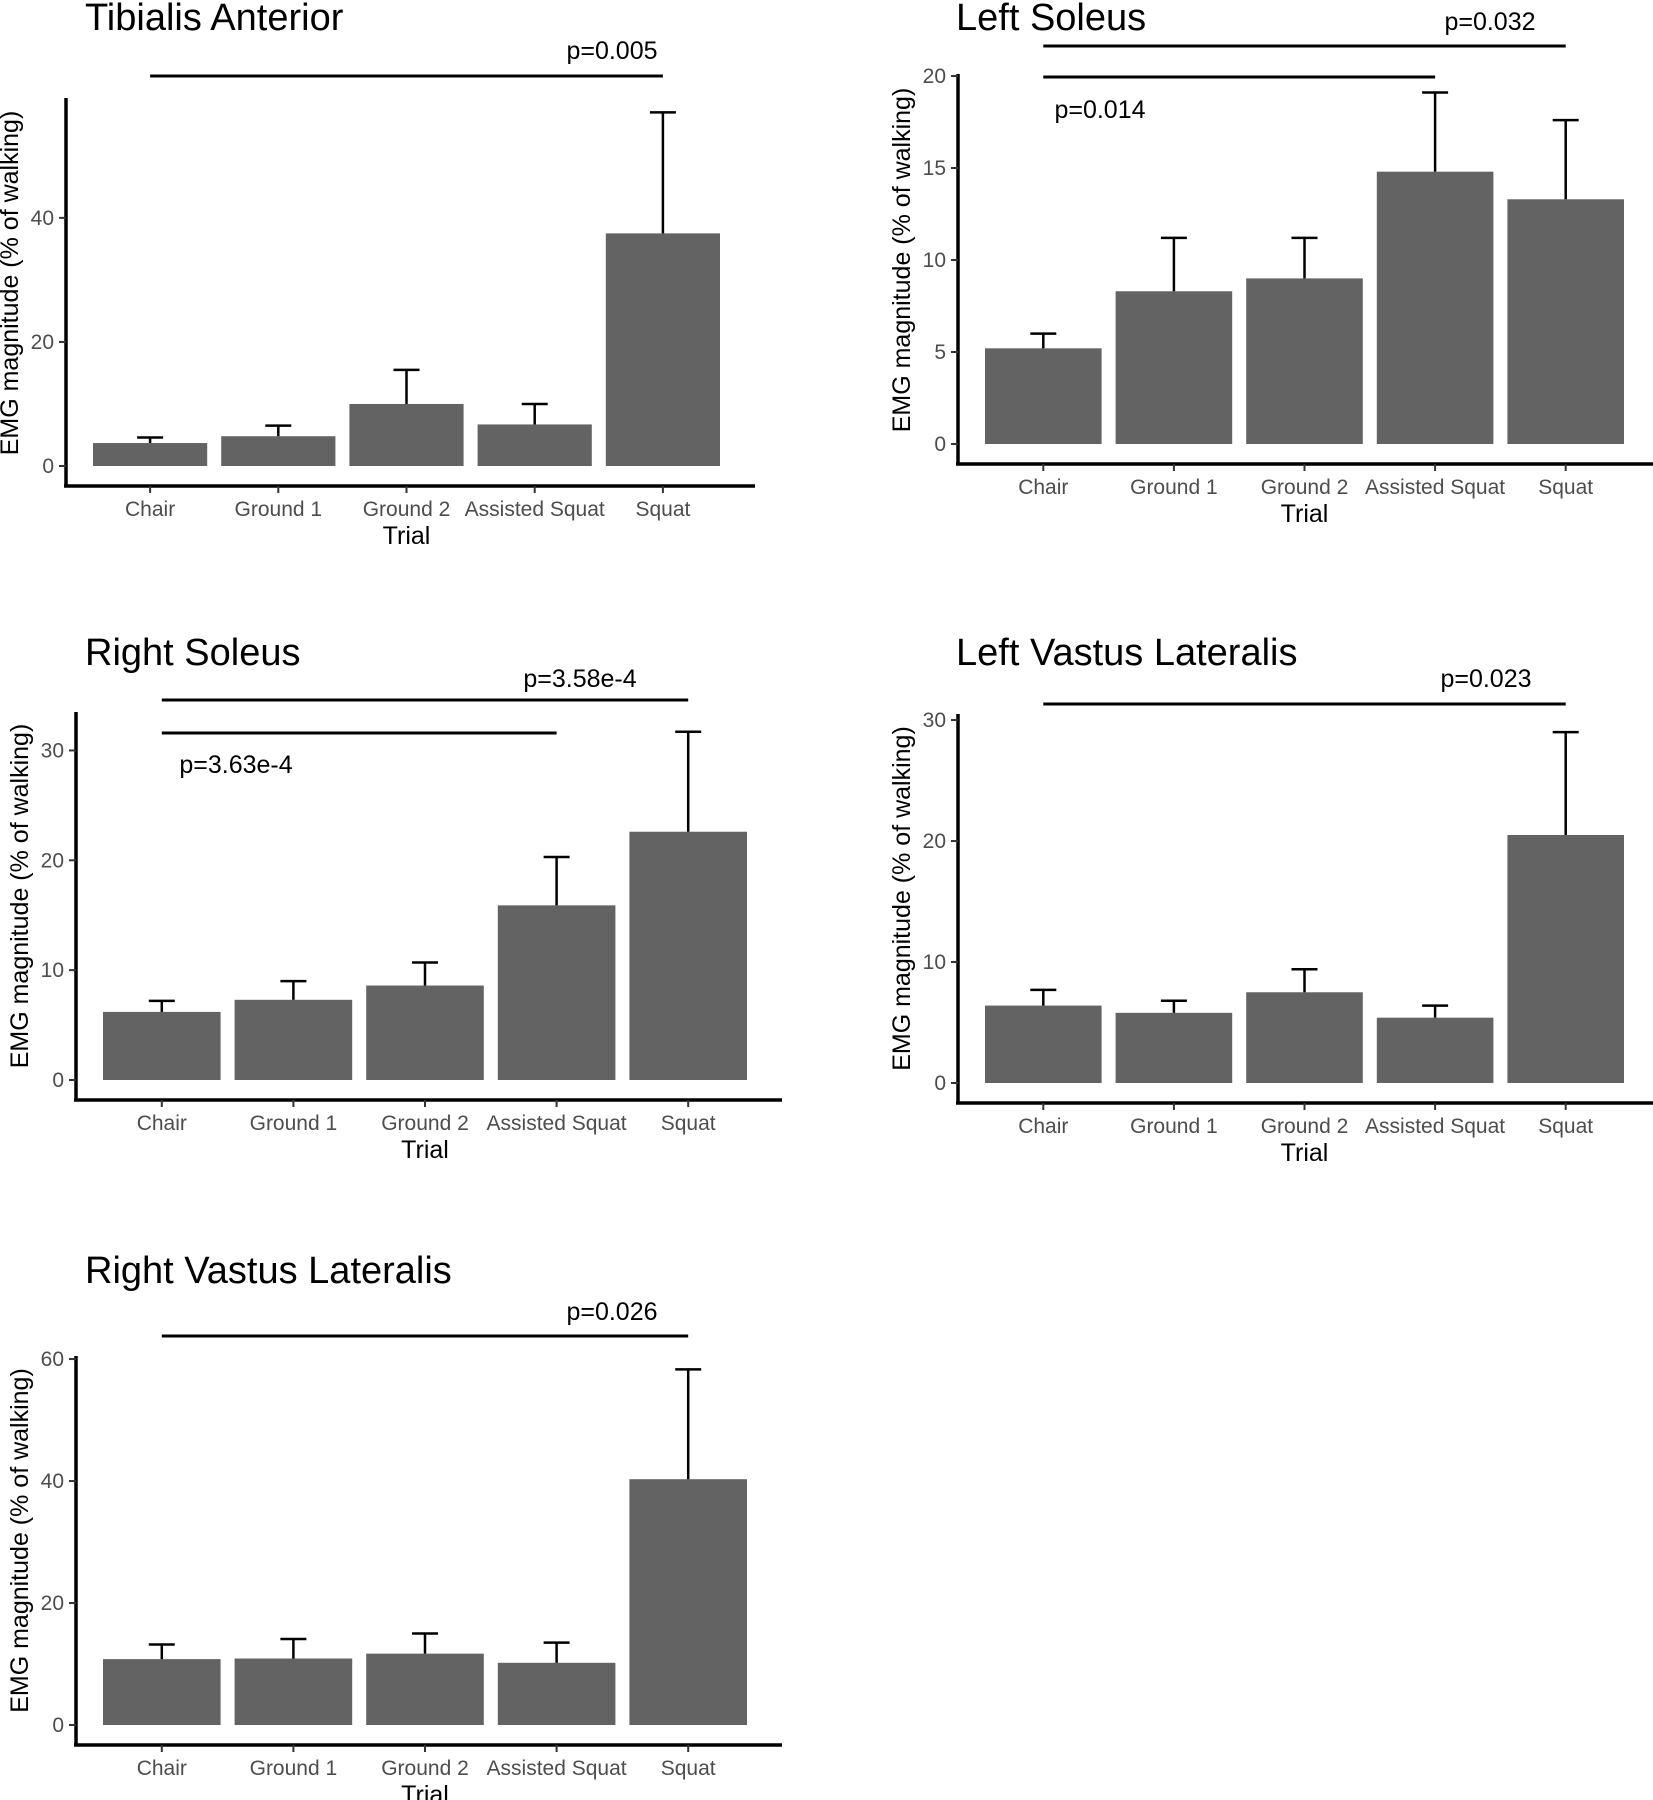 The width and height of the screenshot is (1653, 1800). I want to click on chart-title: Right Soleus, so click(192, 653).